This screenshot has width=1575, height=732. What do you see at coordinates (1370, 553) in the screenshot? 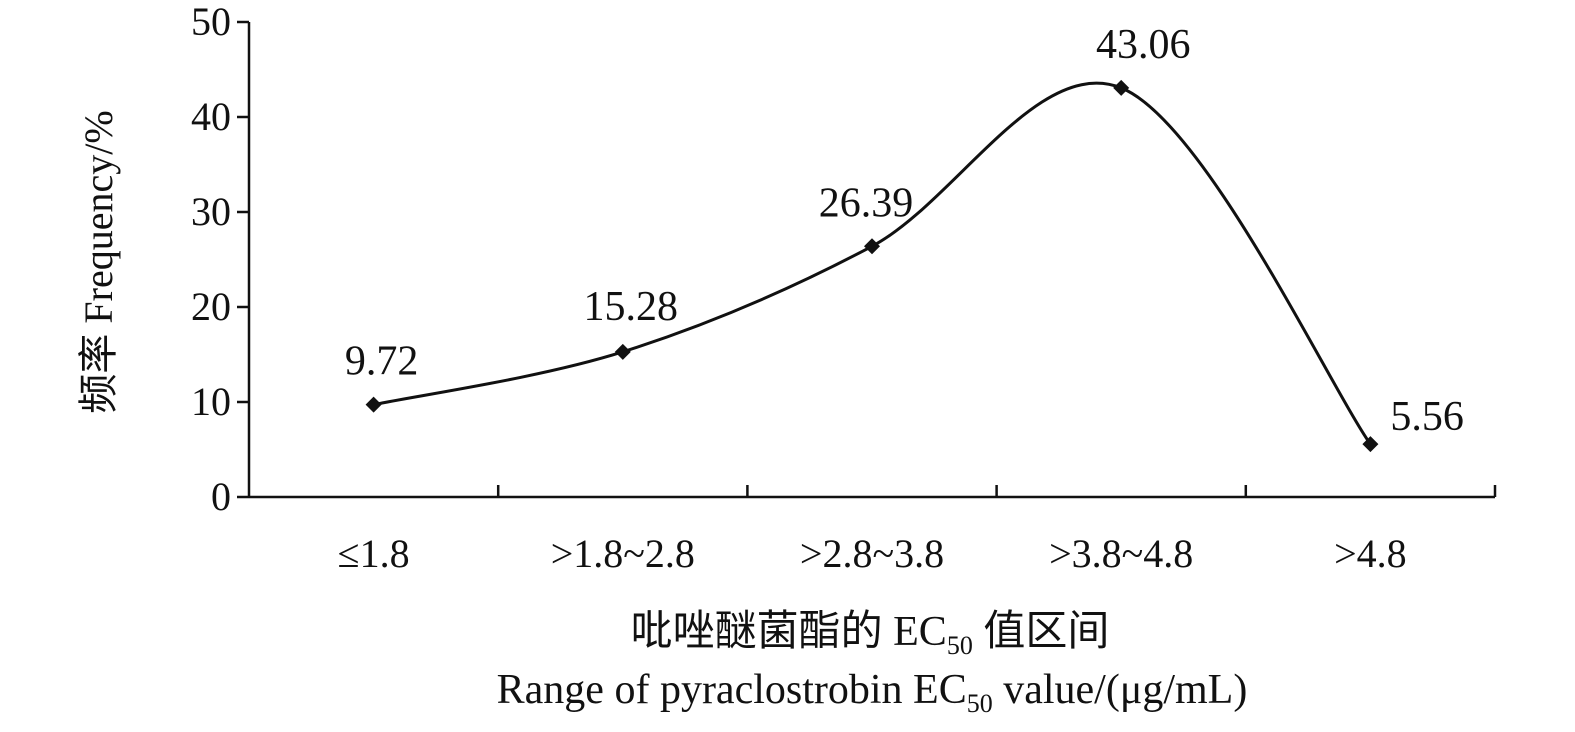
I see `x-category-label: >4.8` at bounding box center [1370, 553].